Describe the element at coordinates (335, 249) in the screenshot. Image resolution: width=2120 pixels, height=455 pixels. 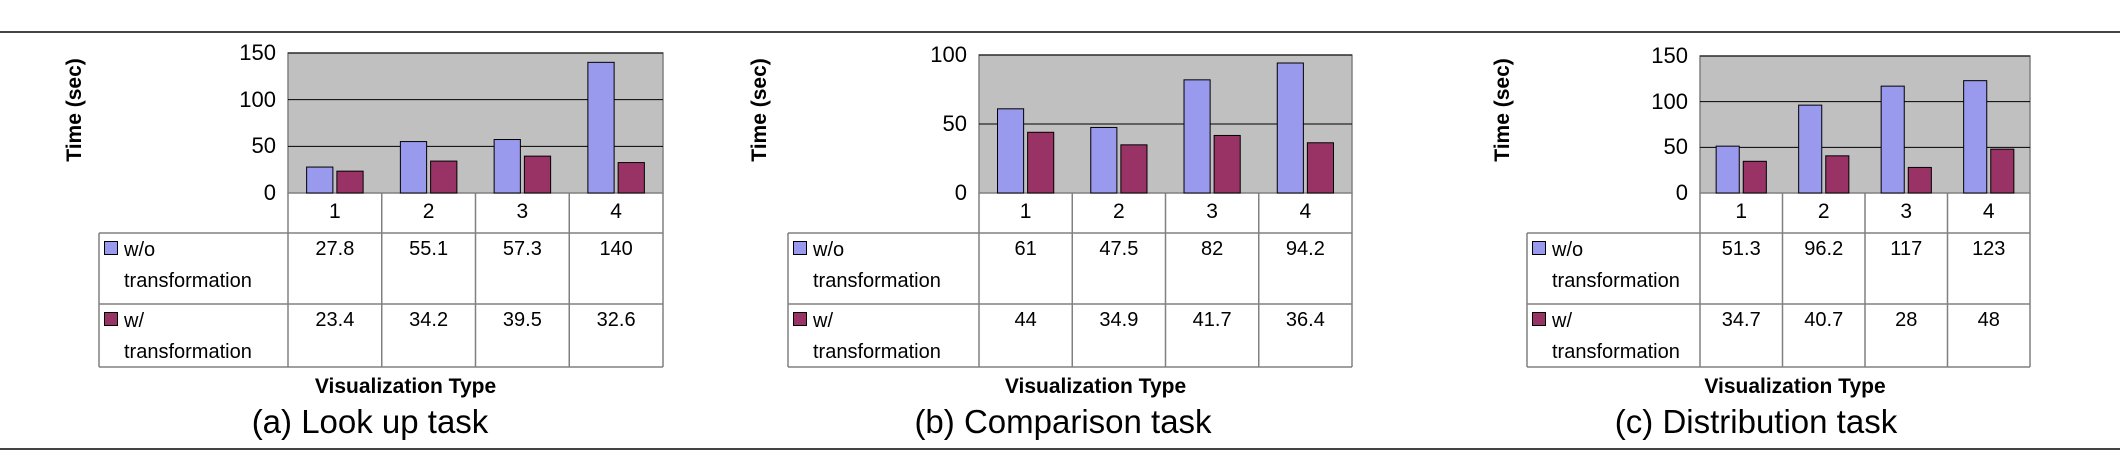
I see `data-label-series1: 27.8` at that location.